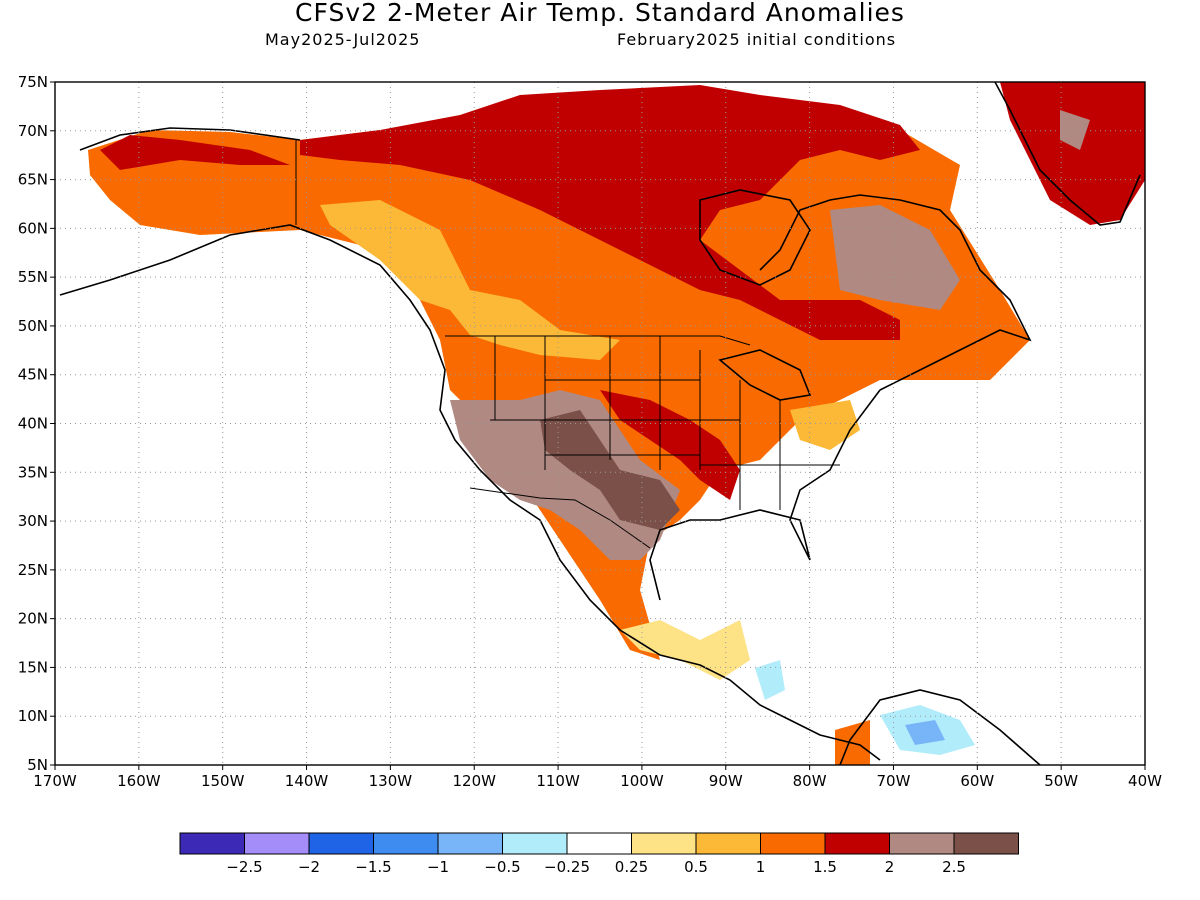 Image resolution: width=1200 pixels, height=900 pixels. I want to click on south-america-coastline, so click(940, 727).